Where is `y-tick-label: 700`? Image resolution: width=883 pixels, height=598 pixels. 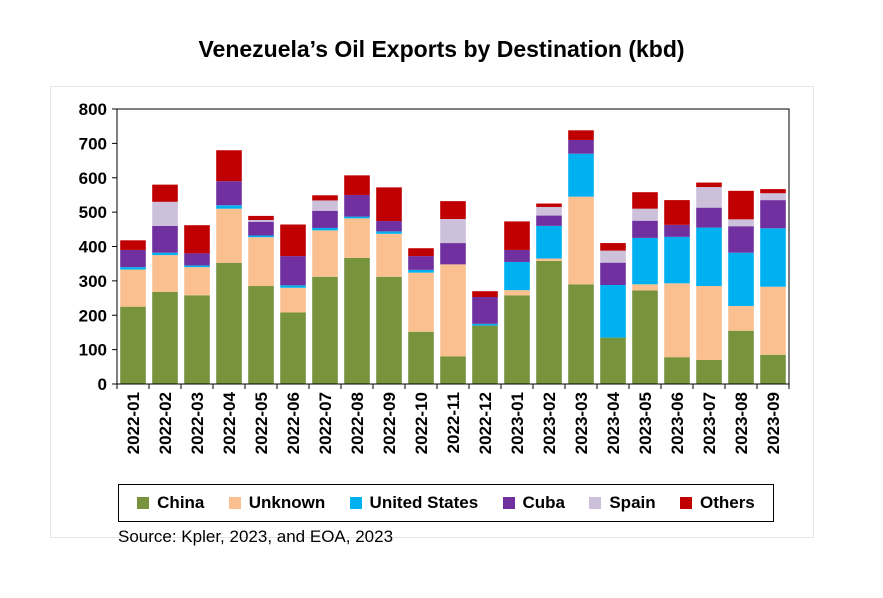 y-tick-label: 700 is located at coordinates (93, 143).